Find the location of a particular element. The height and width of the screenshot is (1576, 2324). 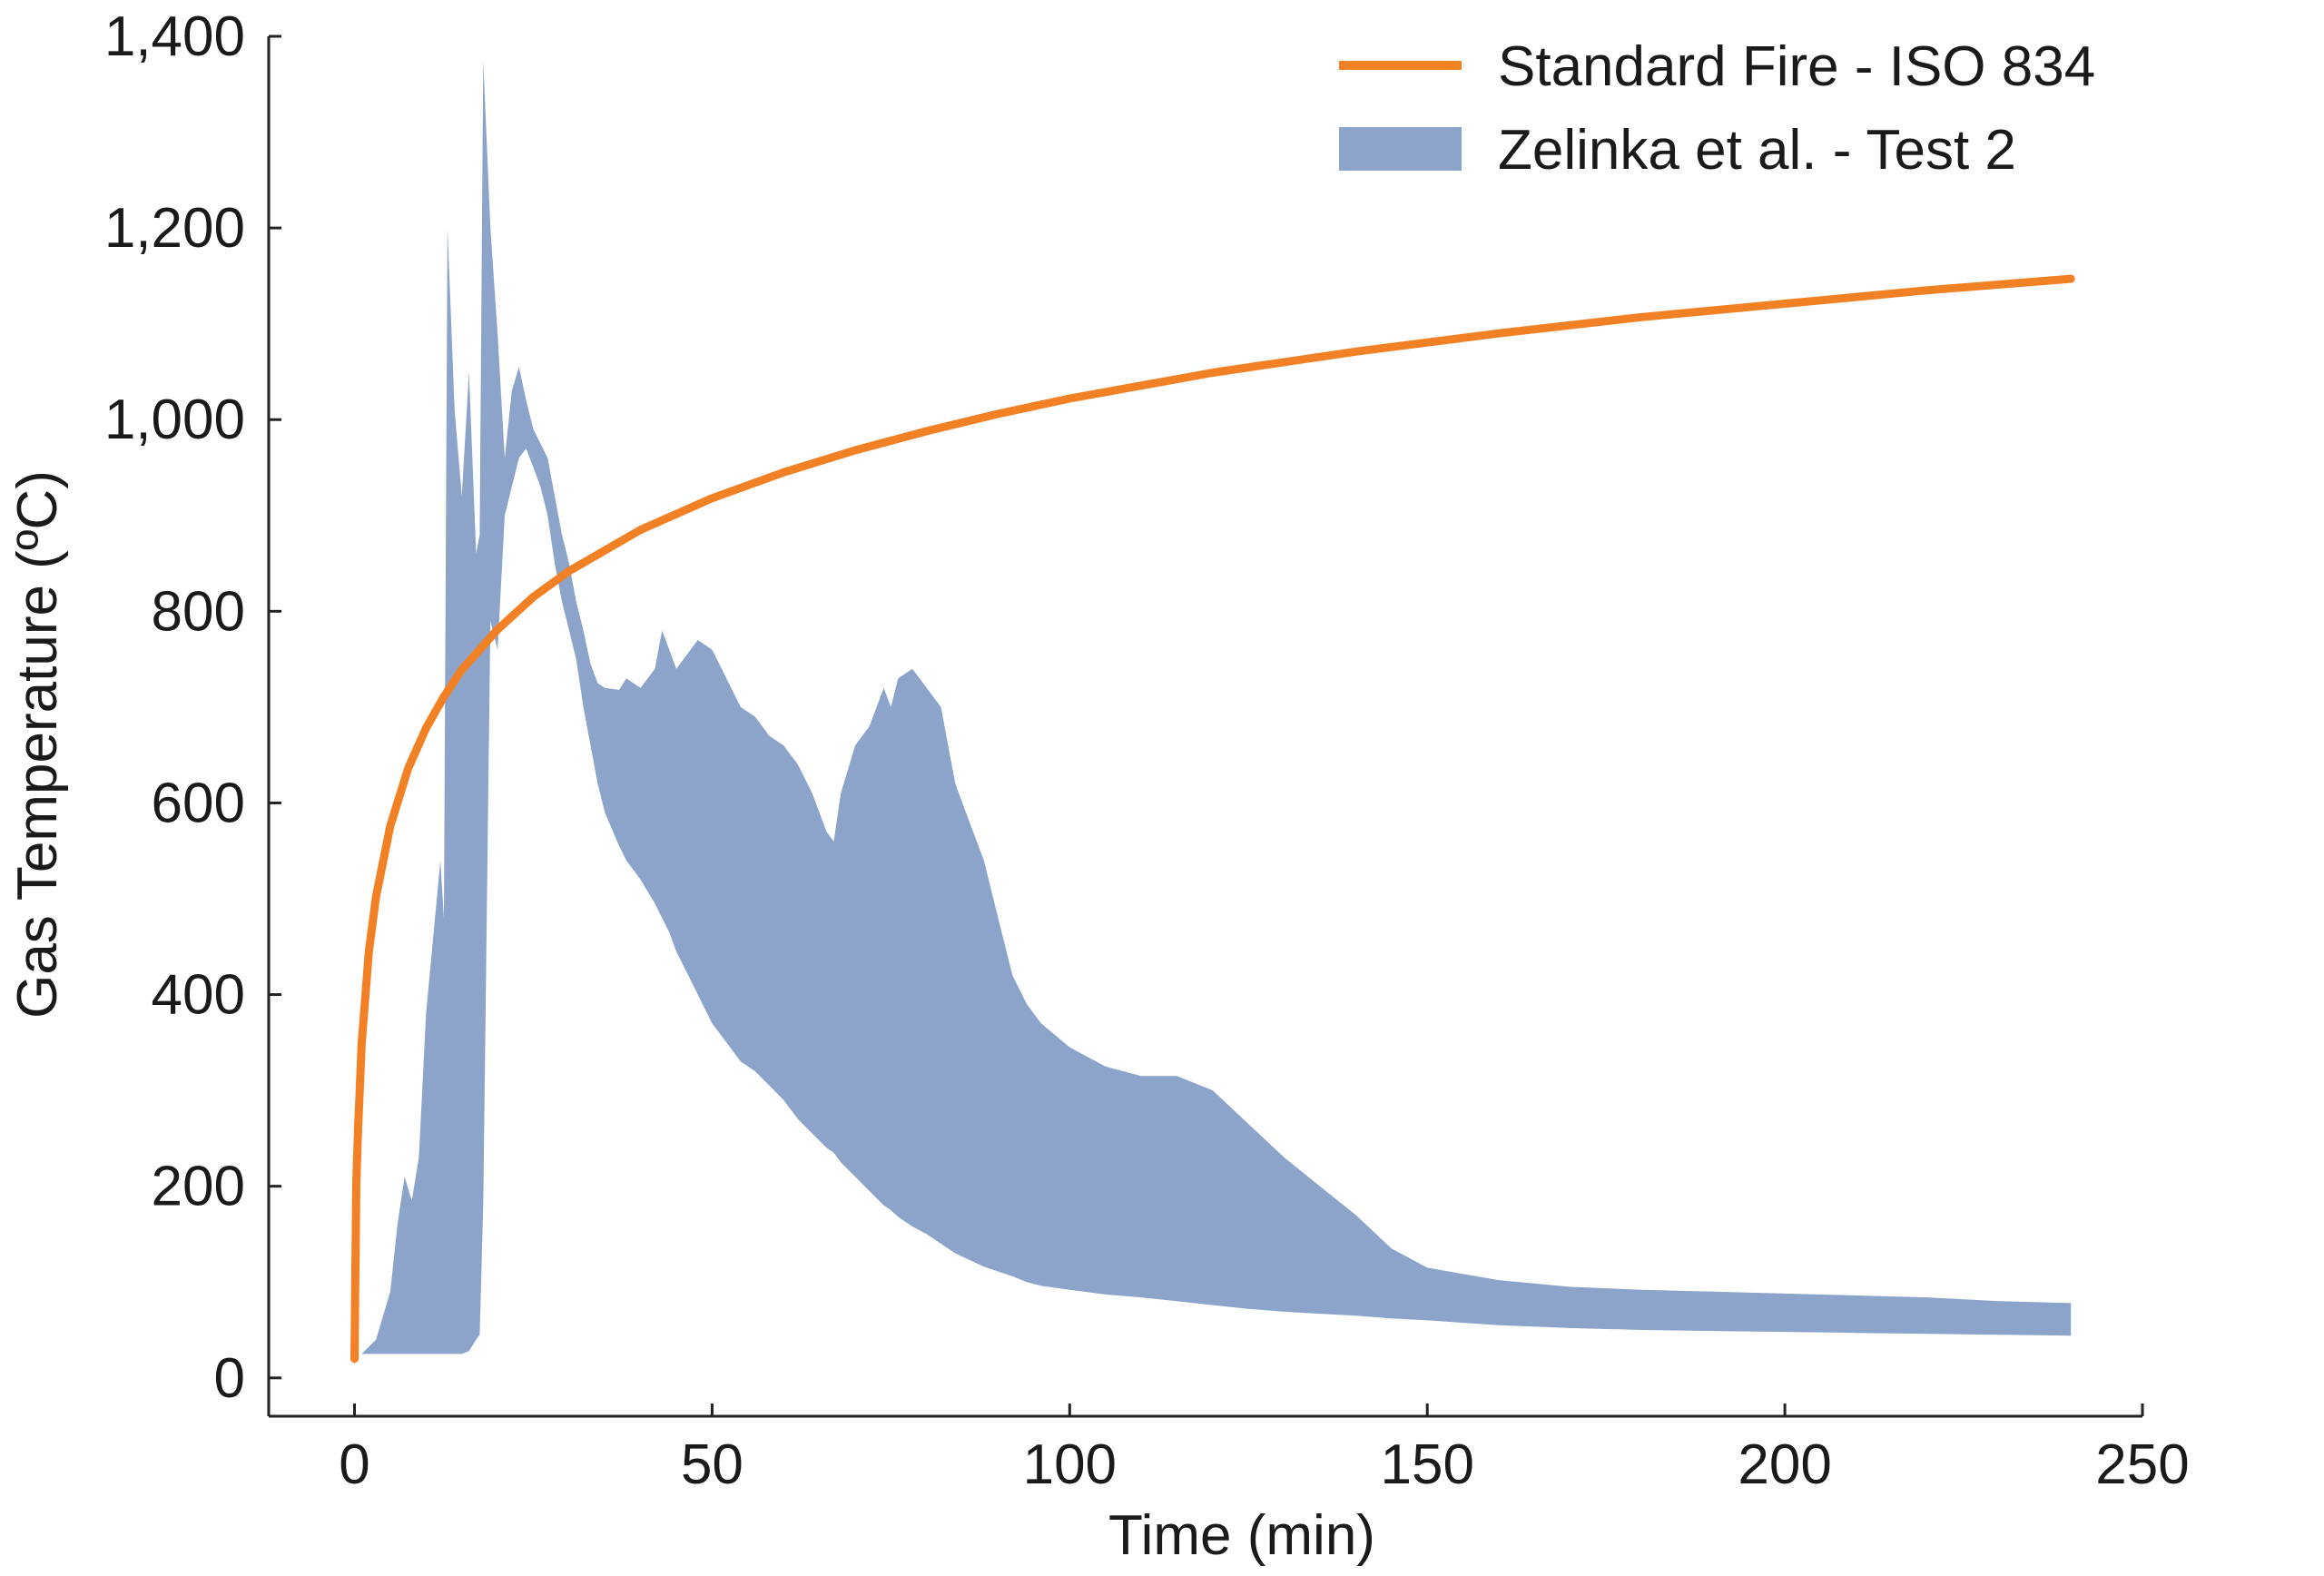

y-tick-label: 800 is located at coordinates (198, 611).